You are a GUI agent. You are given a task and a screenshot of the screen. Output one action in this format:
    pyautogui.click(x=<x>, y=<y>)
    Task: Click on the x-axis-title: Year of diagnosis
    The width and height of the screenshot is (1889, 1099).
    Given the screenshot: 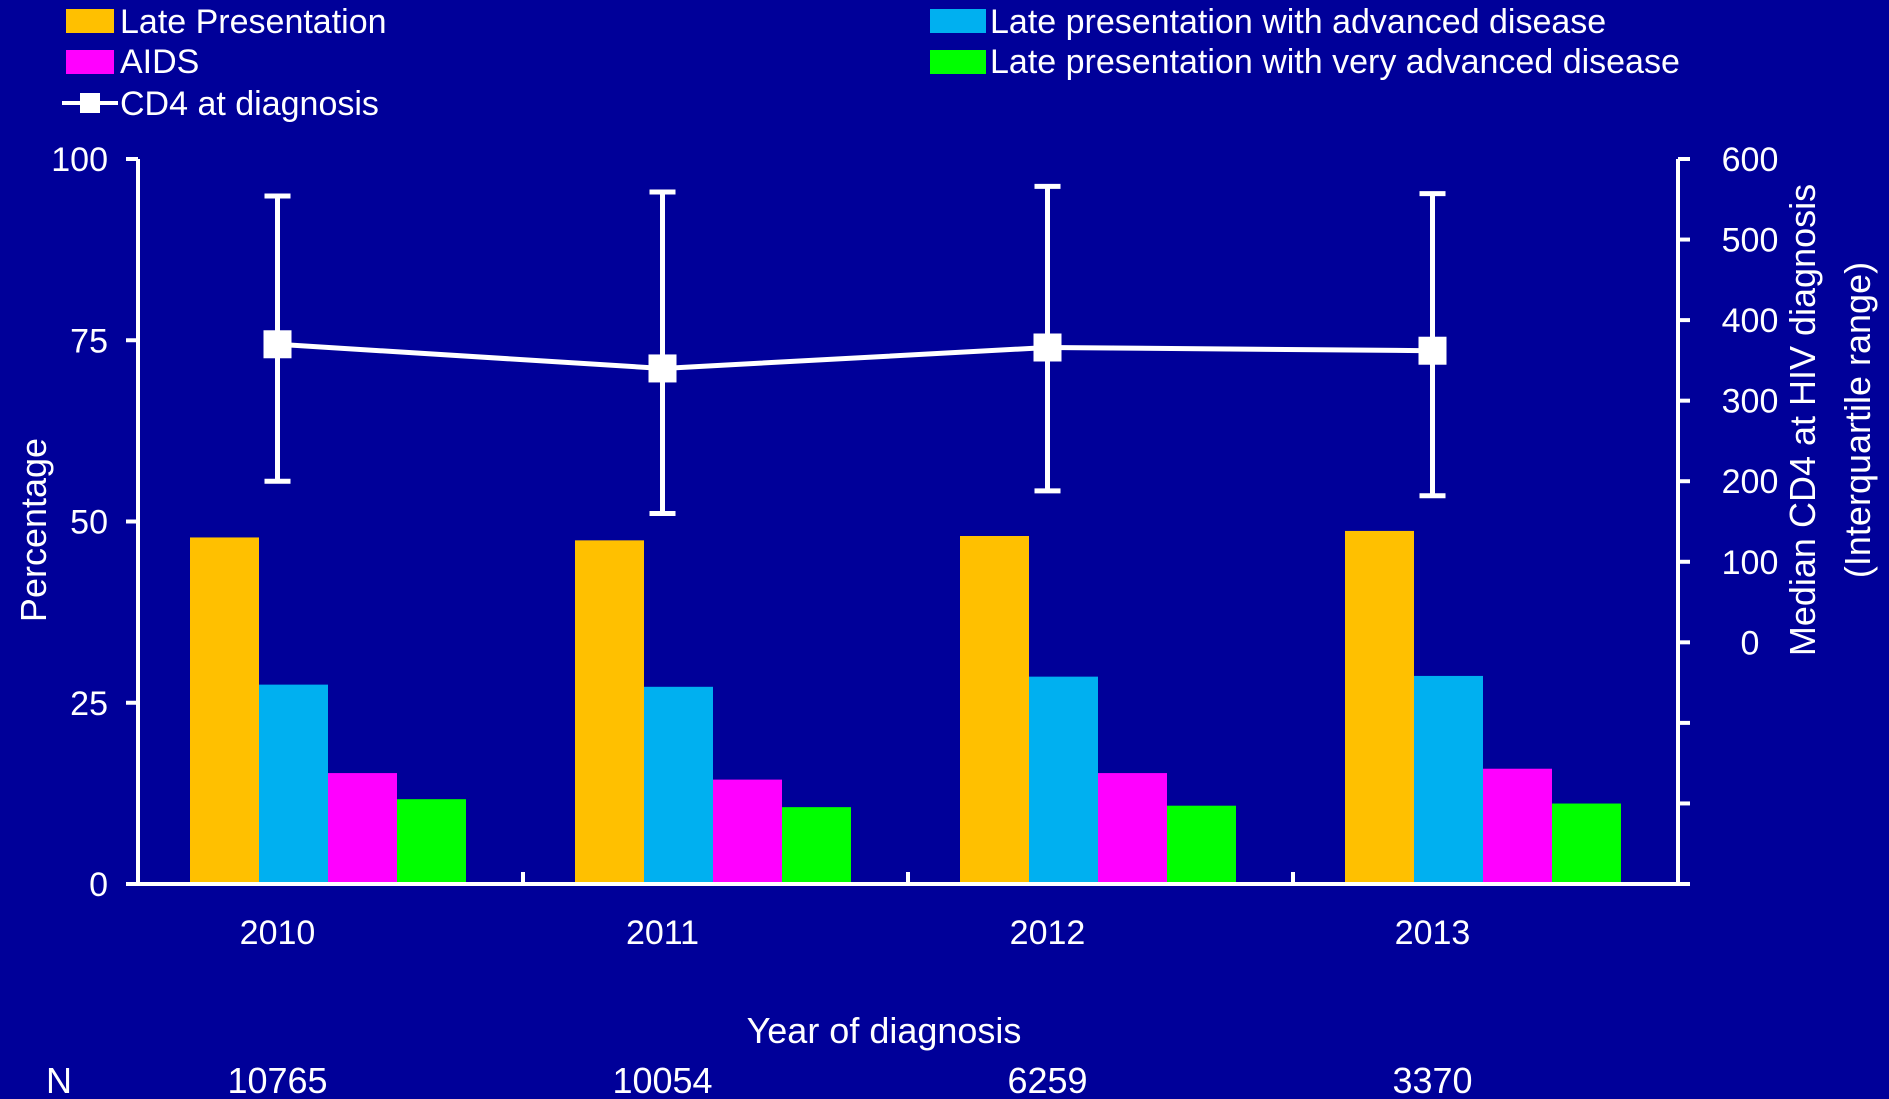 What is the action you would take?
    pyautogui.click(x=884, y=1030)
    